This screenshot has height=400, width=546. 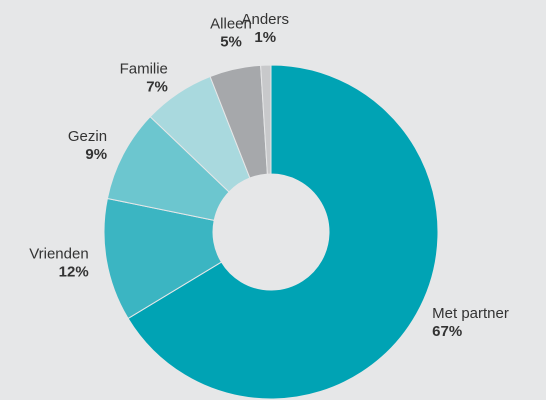 What do you see at coordinates (87, 136) in the screenshot?
I see `slice-label: Gezin` at bounding box center [87, 136].